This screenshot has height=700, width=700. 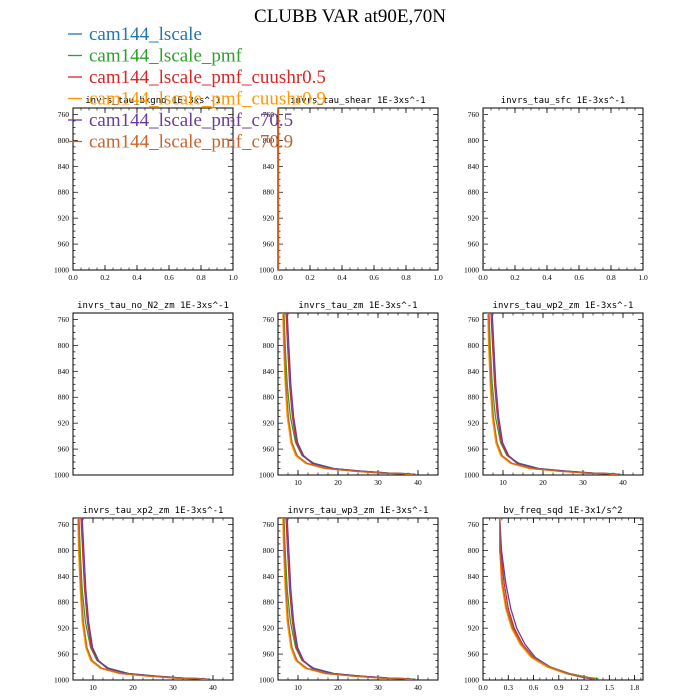 What do you see at coordinates (584, 687) in the screenshot?
I see `x-tick-label: 1.2` at bounding box center [584, 687].